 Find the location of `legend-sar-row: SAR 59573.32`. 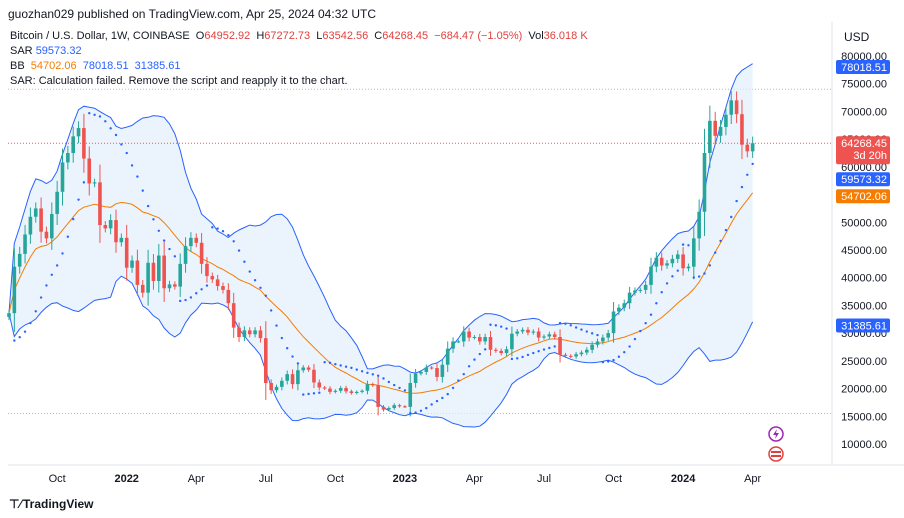

legend-sar-row: SAR 59573.32 is located at coordinates (299, 51).